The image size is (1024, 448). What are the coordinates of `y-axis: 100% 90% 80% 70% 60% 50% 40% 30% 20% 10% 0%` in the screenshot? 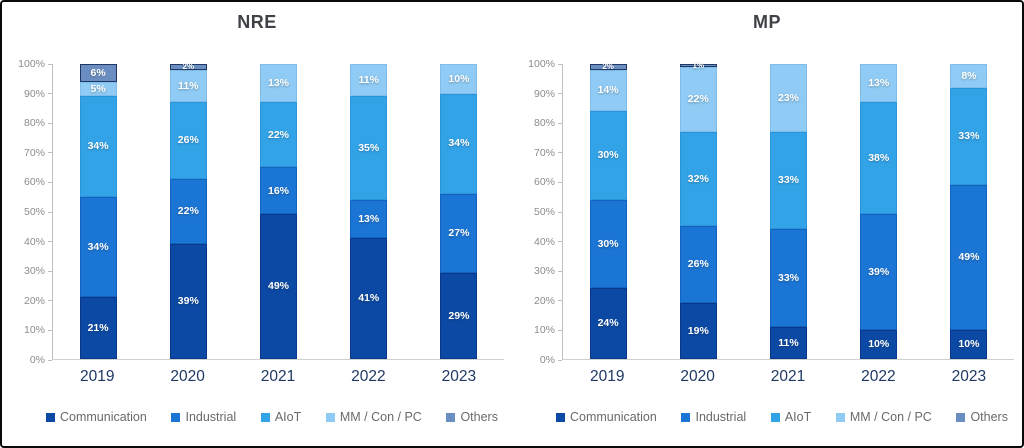 It's located at (537, 212).